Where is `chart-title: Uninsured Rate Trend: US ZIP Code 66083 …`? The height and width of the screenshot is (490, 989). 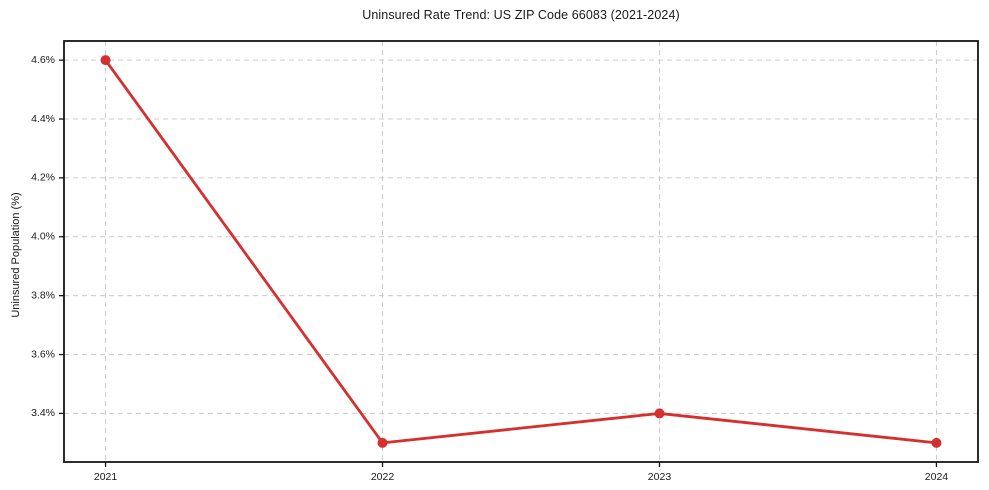 chart-title: Uninsured Rate Trend: US ZIP Code 66083 … is located at coordinates (521, 15).